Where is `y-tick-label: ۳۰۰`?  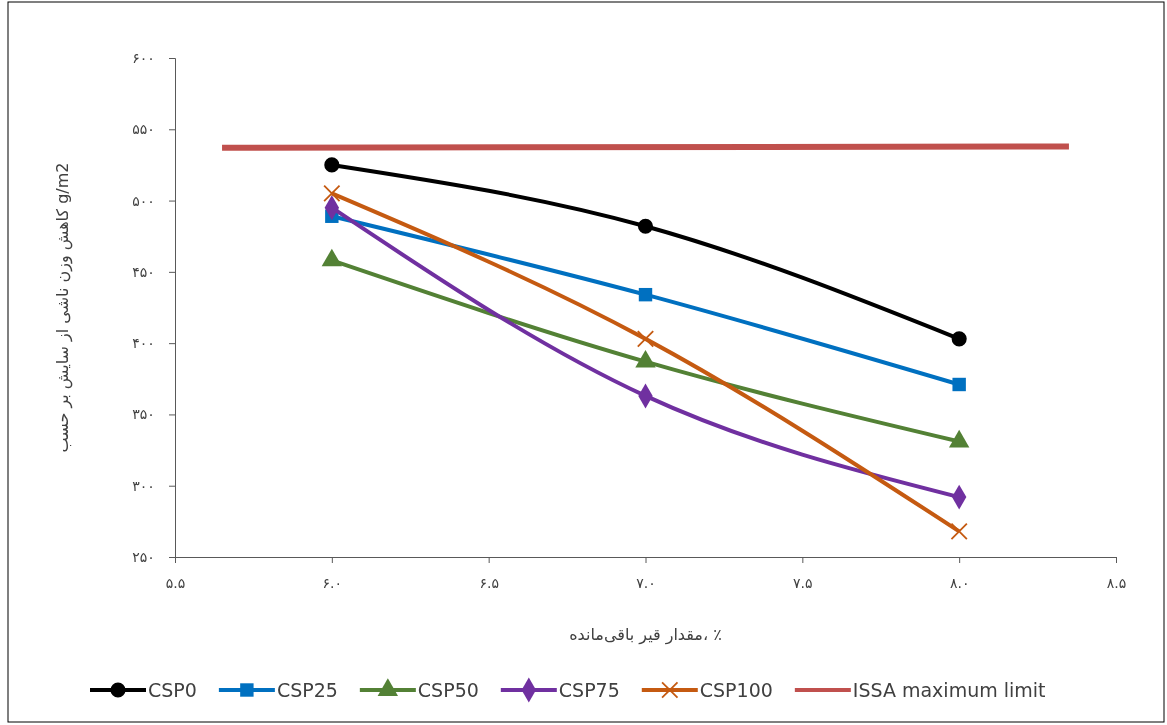 y-tick-label: ۳۰۰ is located at coordinates (143, 485).